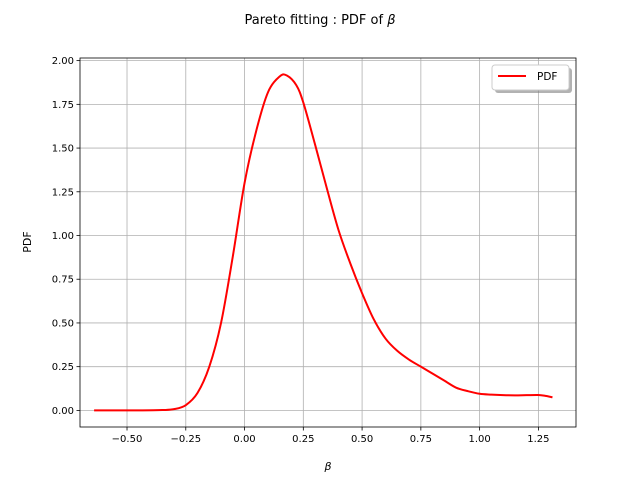 This screenshot has width=640, height=480. What do you see at coordinates (547, 77) in the screenshot?
I see `legend-label-pdf: PDF` at bounding box center [547, 77].